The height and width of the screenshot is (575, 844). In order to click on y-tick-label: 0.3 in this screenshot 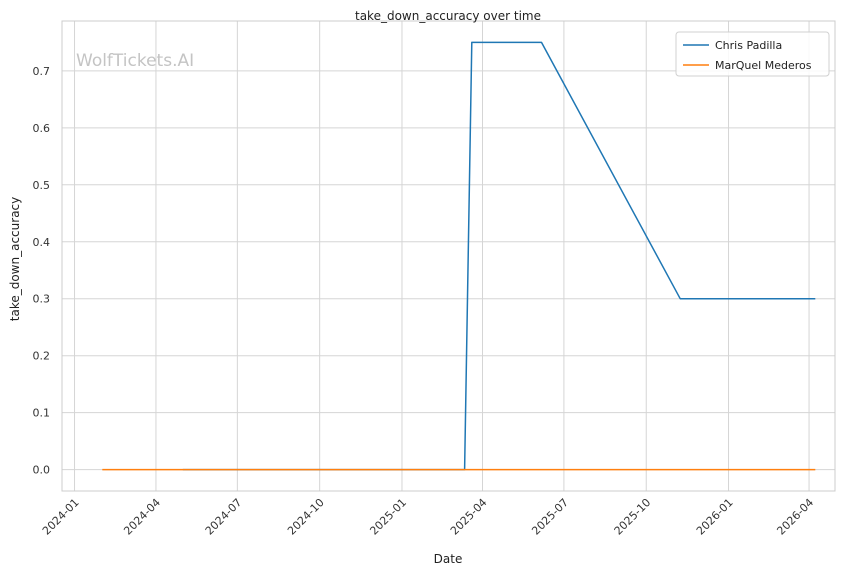, I will do `click(42, 299)`.